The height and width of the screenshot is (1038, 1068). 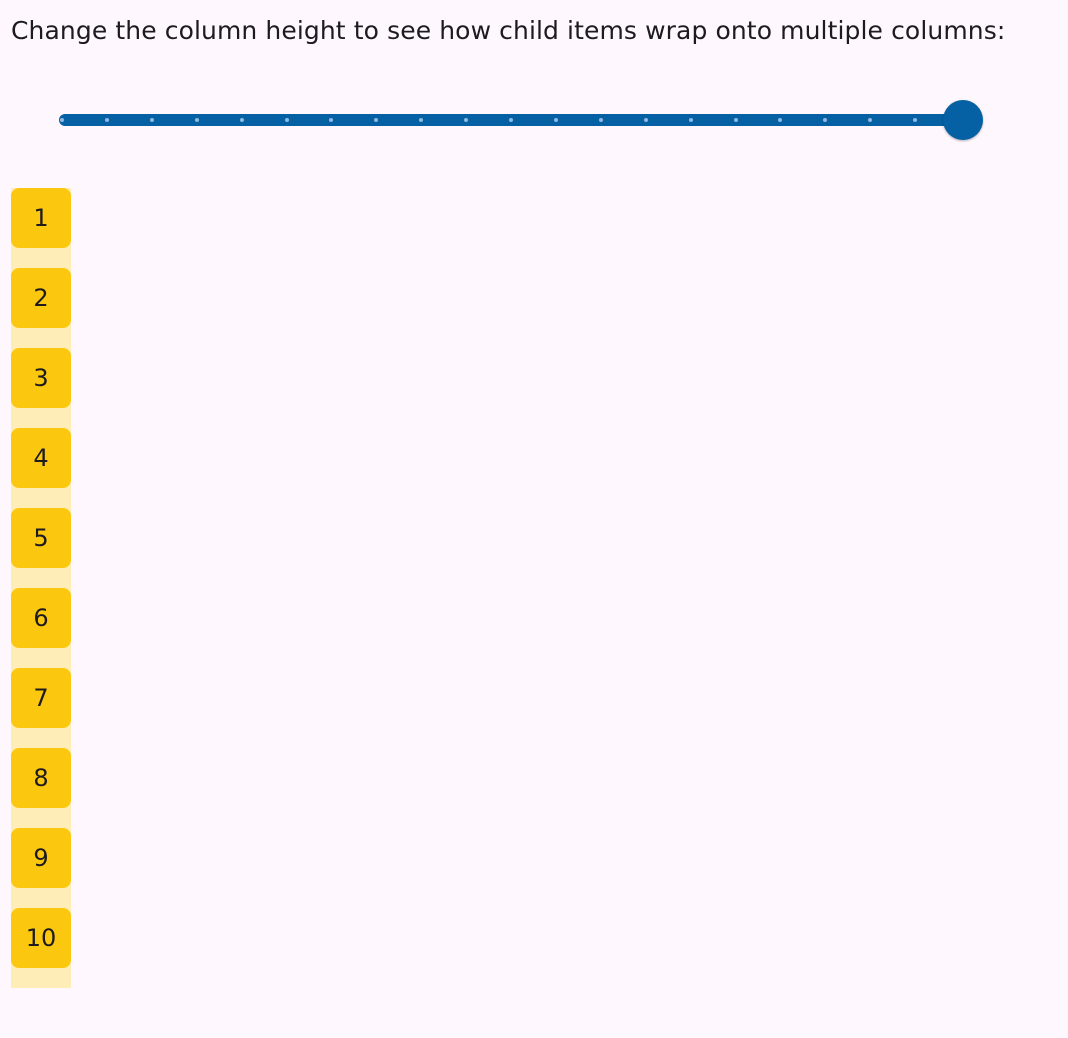 What do you see at coordinates (41, 458) in the screenshot?
I see `column-item: 4` at bounding box center [41, 458].